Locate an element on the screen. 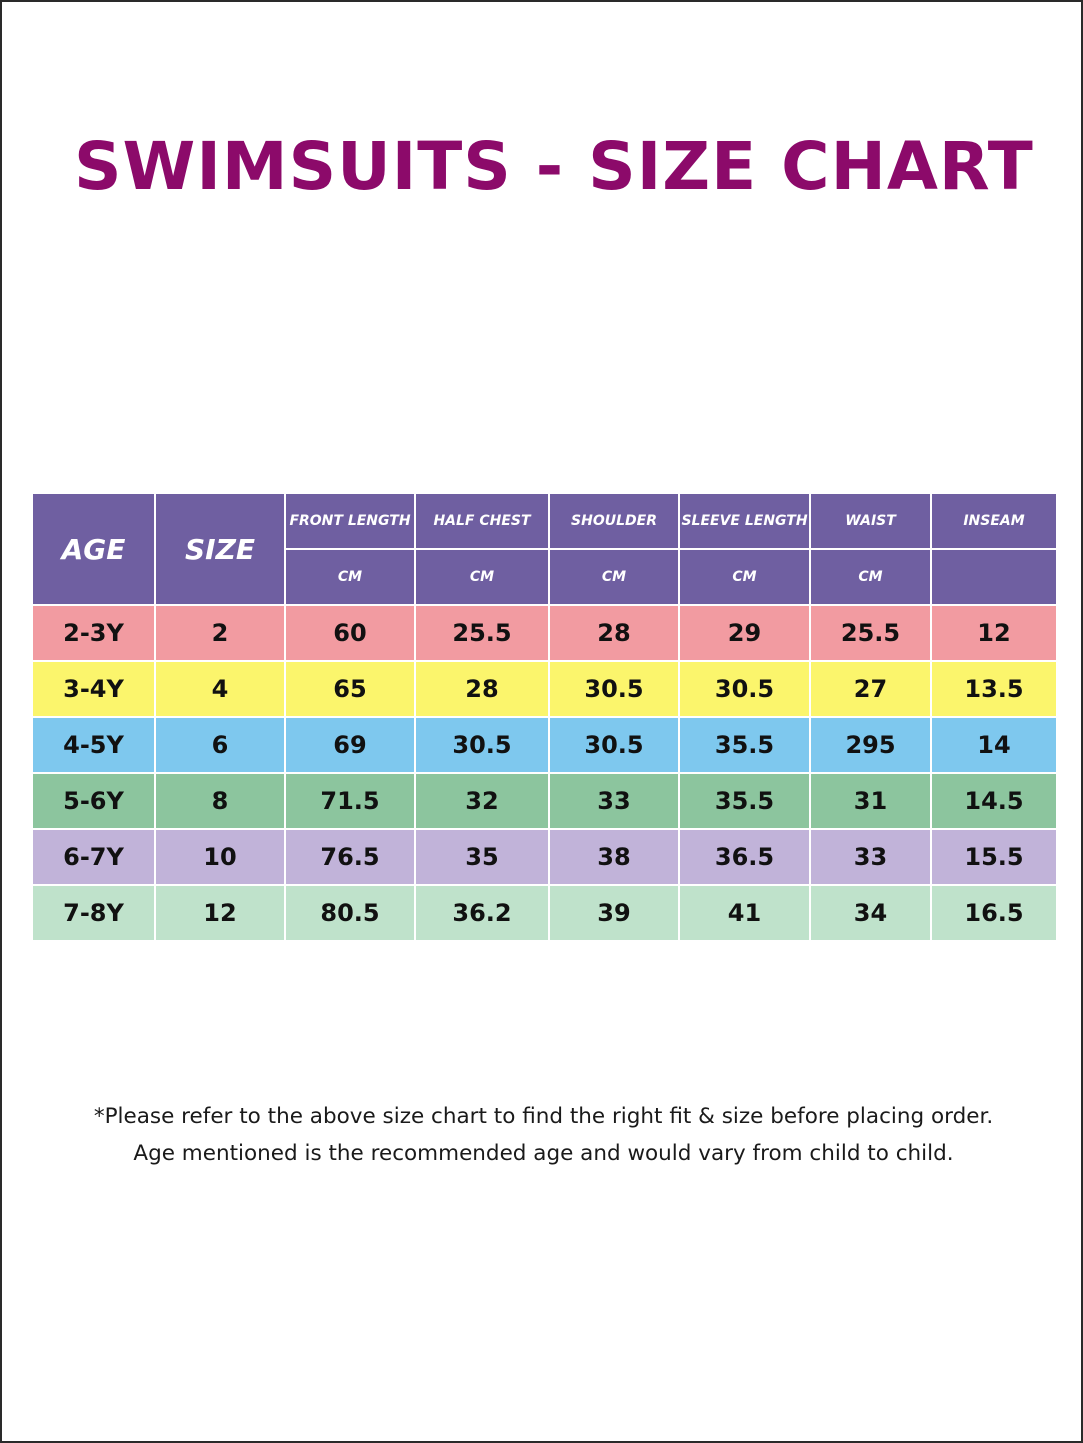 This screenshot has width=1083, height=1443. cell-inseam: 15.5 is located at coordinates (994, 857).